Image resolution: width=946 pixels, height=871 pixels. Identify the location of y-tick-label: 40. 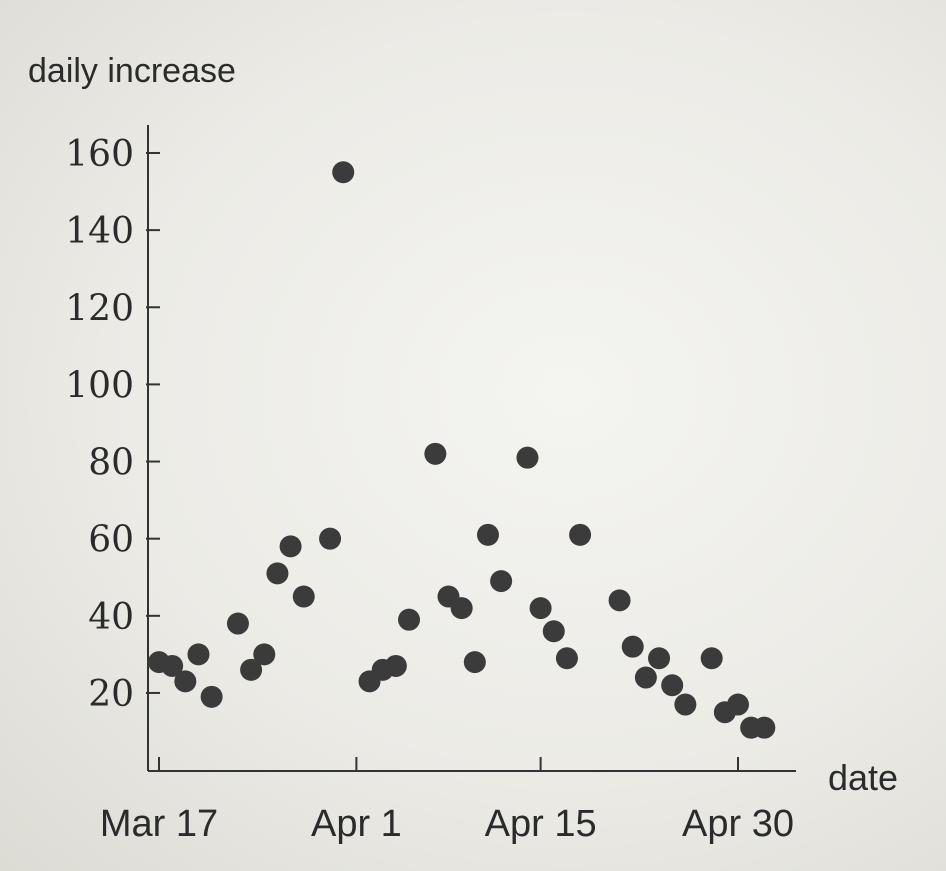
(111, 617).